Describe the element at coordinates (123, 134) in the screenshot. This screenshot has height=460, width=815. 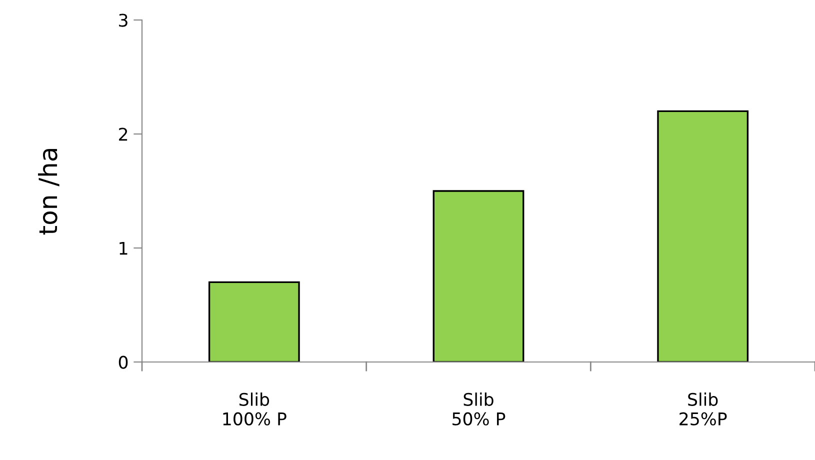
I see `y-tick-label: 2` at that location.